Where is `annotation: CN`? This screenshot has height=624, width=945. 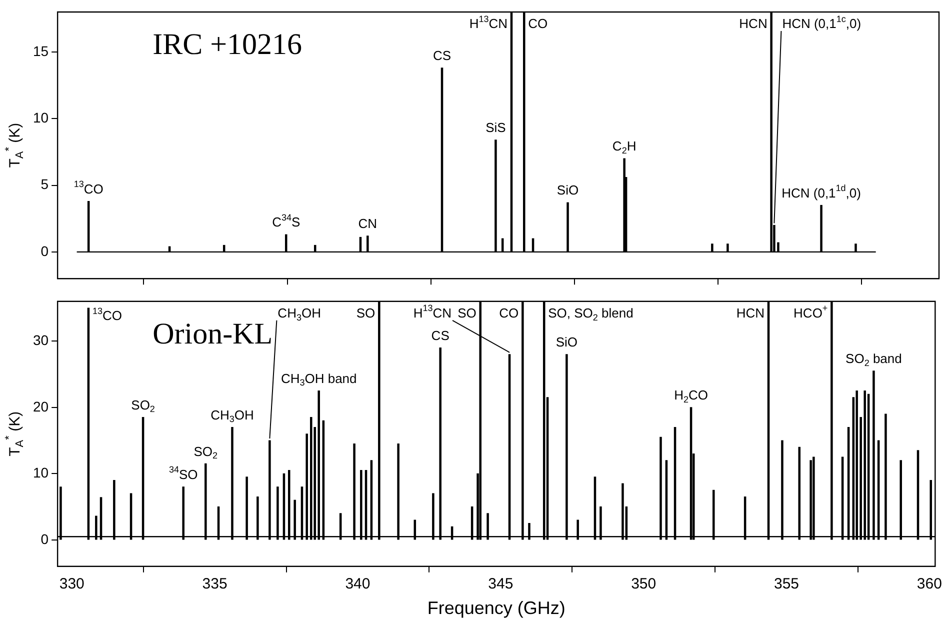 annotation: CN is located at coordinates (368, 224).